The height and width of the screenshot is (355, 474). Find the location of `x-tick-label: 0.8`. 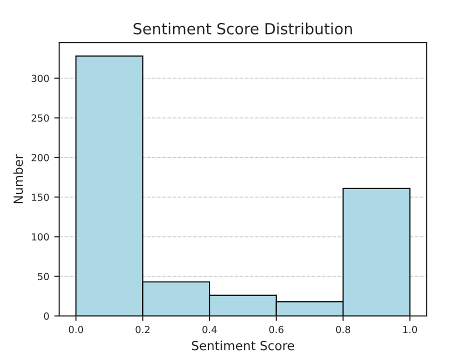

x-tick-label: 0.8 is located at coordinates (343, 330).